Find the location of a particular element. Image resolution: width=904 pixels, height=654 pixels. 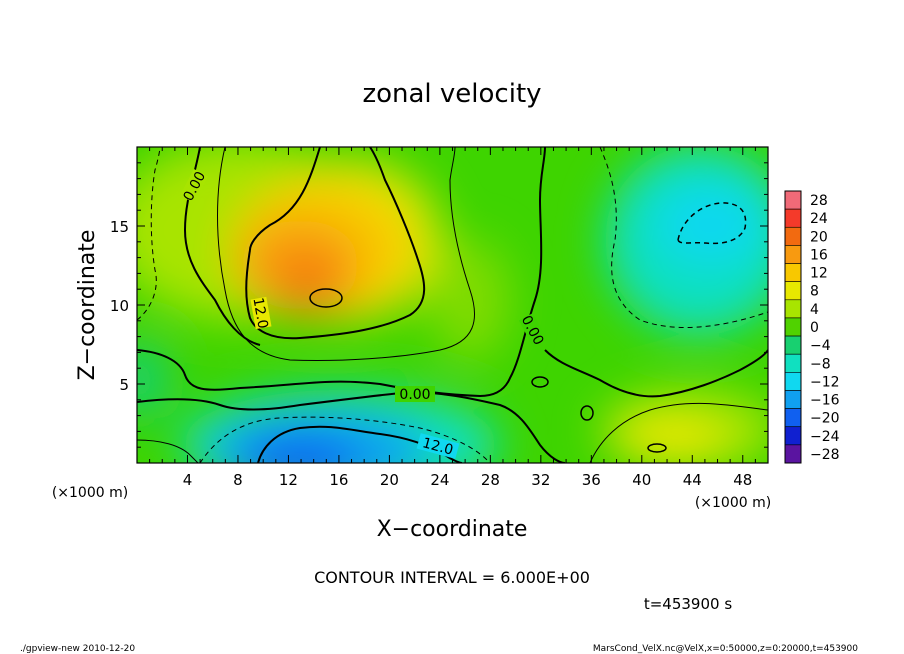

colorbar-label: 12 is located at coordinates (819, 274).